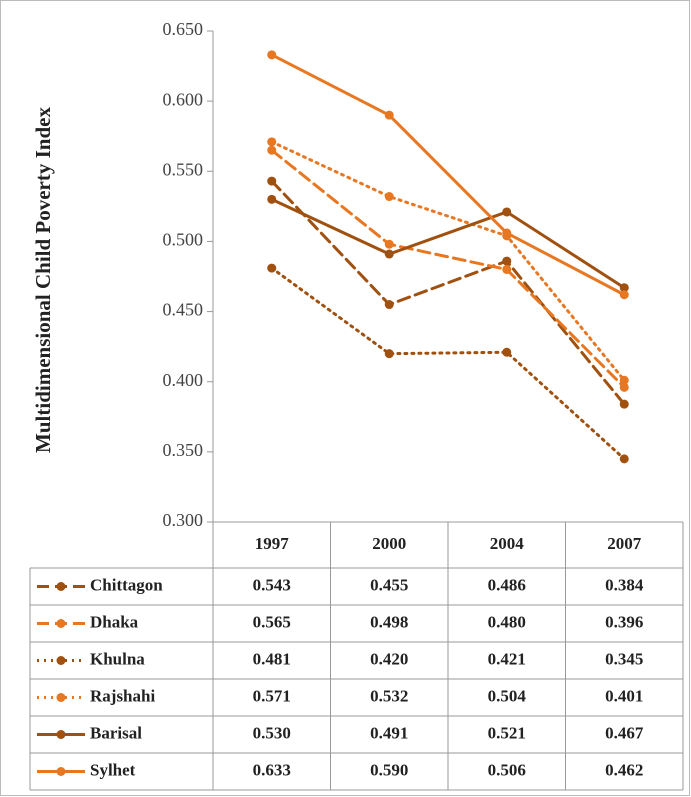 The height and width of the screenshot is (797, 691). I want to click on table-value: 0.421, so click(507, 658).